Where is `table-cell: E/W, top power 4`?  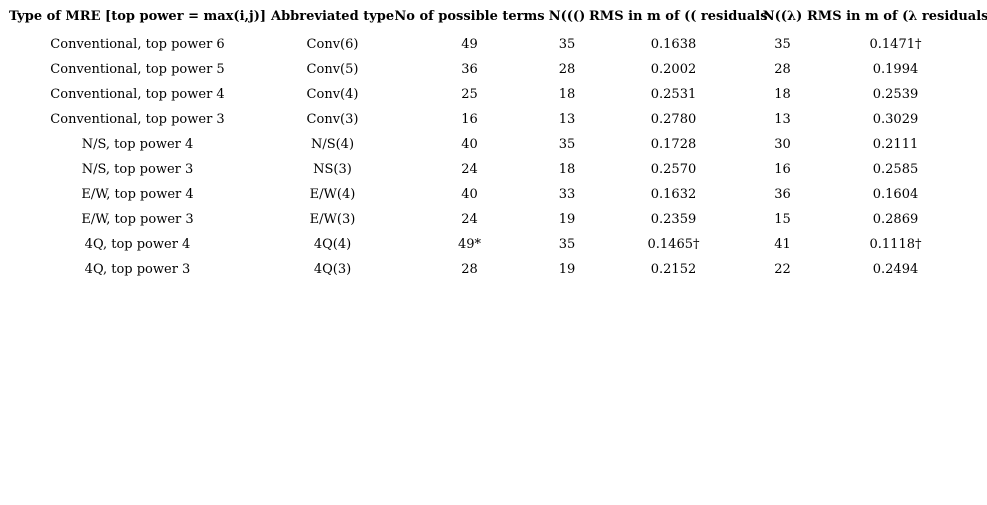 table-cell: E/W, top power 4 is located at coordinates (137, 194).